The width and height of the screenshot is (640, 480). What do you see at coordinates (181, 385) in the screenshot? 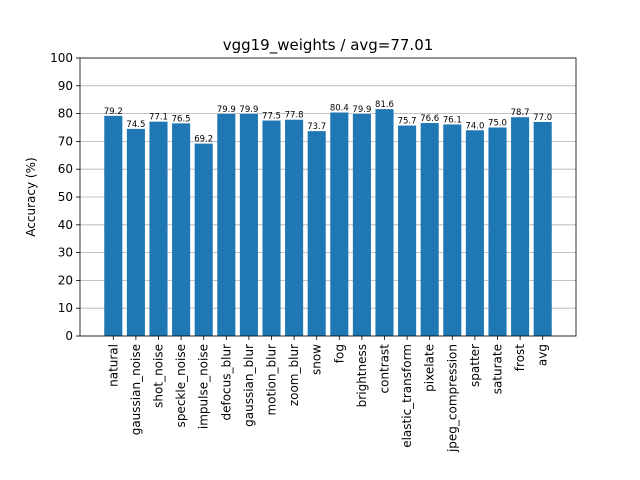
I see `x-tick-label: speckle_noise` at bounding box center [181, 385].